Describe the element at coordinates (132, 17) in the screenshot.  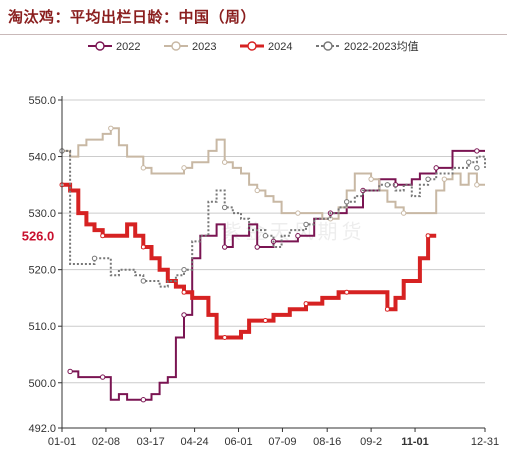
I see `chart-title: 淘汰鸡：平均出栏日龄：中国（周）` at that location.